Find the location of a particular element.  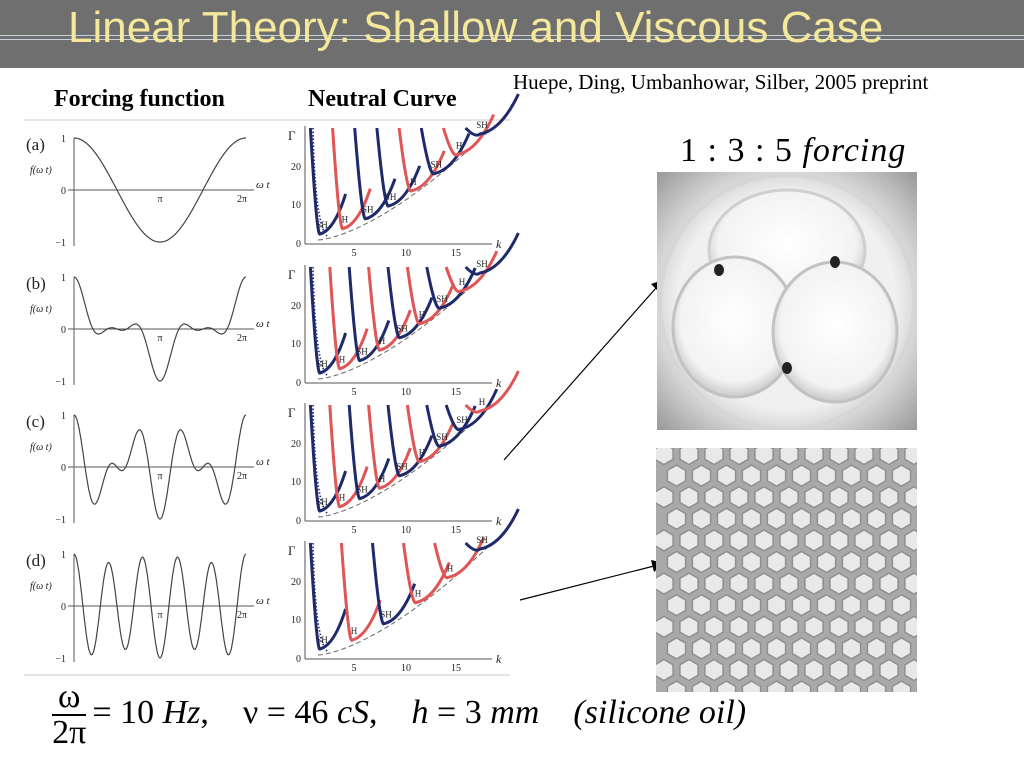

omega-over-2pi: ω 2π is located at coordinates (69, 714).